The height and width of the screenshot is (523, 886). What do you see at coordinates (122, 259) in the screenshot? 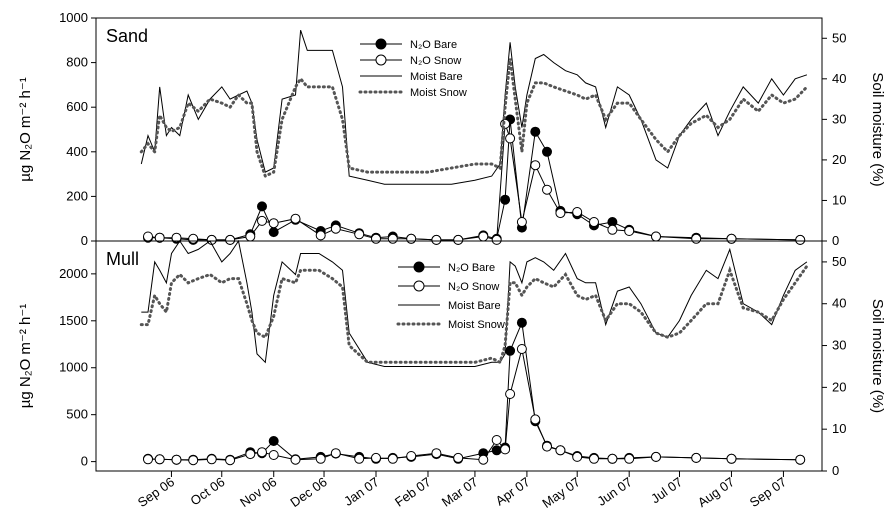
I see `panel-label: Mull` at bounding box center [122, 259].